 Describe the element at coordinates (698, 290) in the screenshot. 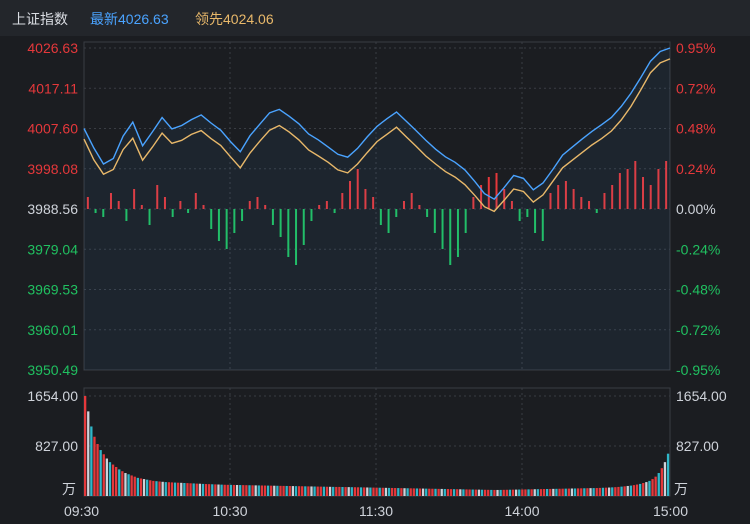

I see `percent-tick-right: -0.48%` at that location.